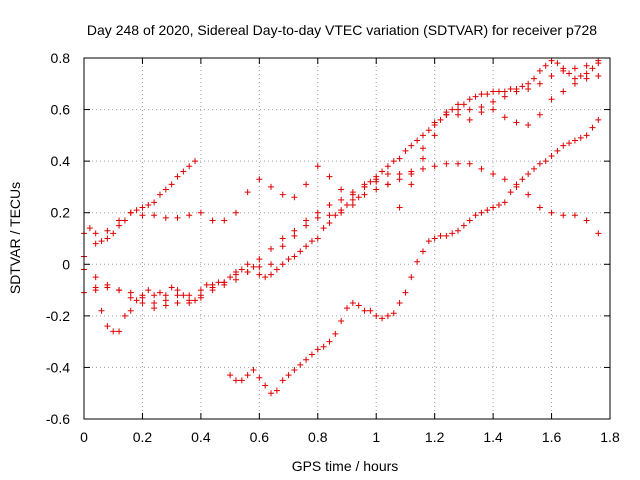 The height and width of the screenshot is (480, 640). What do you see at coordinates (61, 58) in the screenshot?
I see `y-tick-label: 0.8` at bounding box center [61, 58].